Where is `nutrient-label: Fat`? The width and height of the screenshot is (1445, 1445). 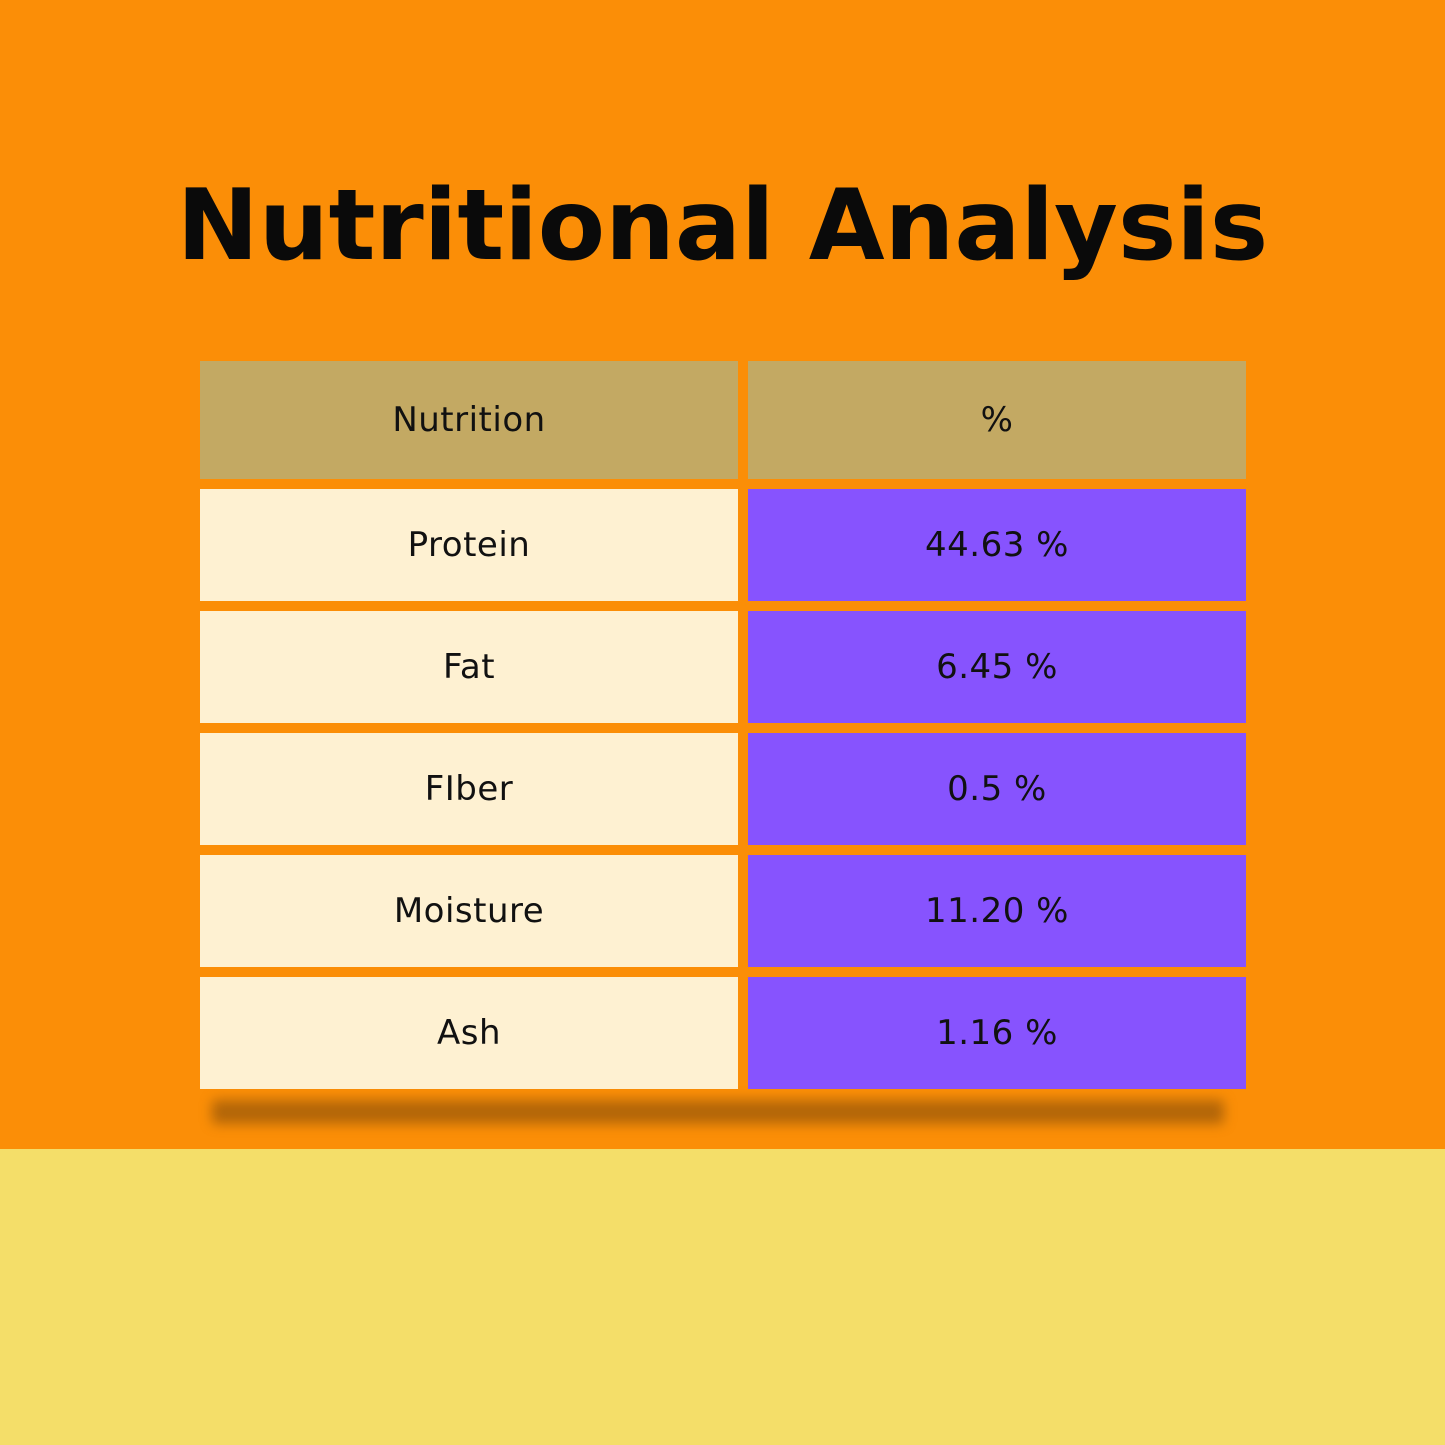
nutrient-label: Fat is located at coordinates (469, 667).